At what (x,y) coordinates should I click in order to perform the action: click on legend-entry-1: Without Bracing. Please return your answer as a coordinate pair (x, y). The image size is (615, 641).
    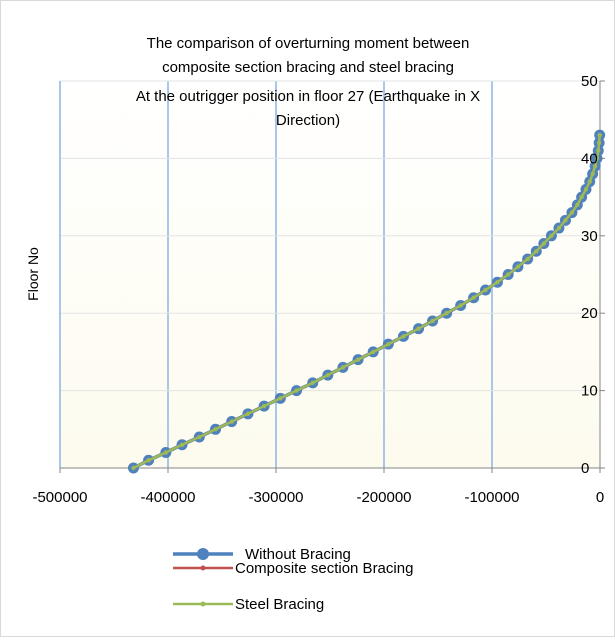
    Looking at the image, I should click on (262, 554).